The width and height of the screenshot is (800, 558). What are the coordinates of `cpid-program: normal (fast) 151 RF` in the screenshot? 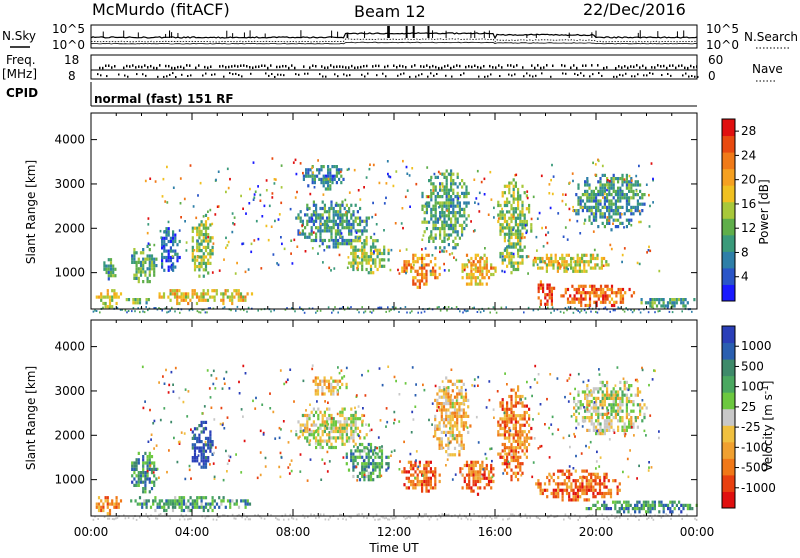 It's located at (164, 99).